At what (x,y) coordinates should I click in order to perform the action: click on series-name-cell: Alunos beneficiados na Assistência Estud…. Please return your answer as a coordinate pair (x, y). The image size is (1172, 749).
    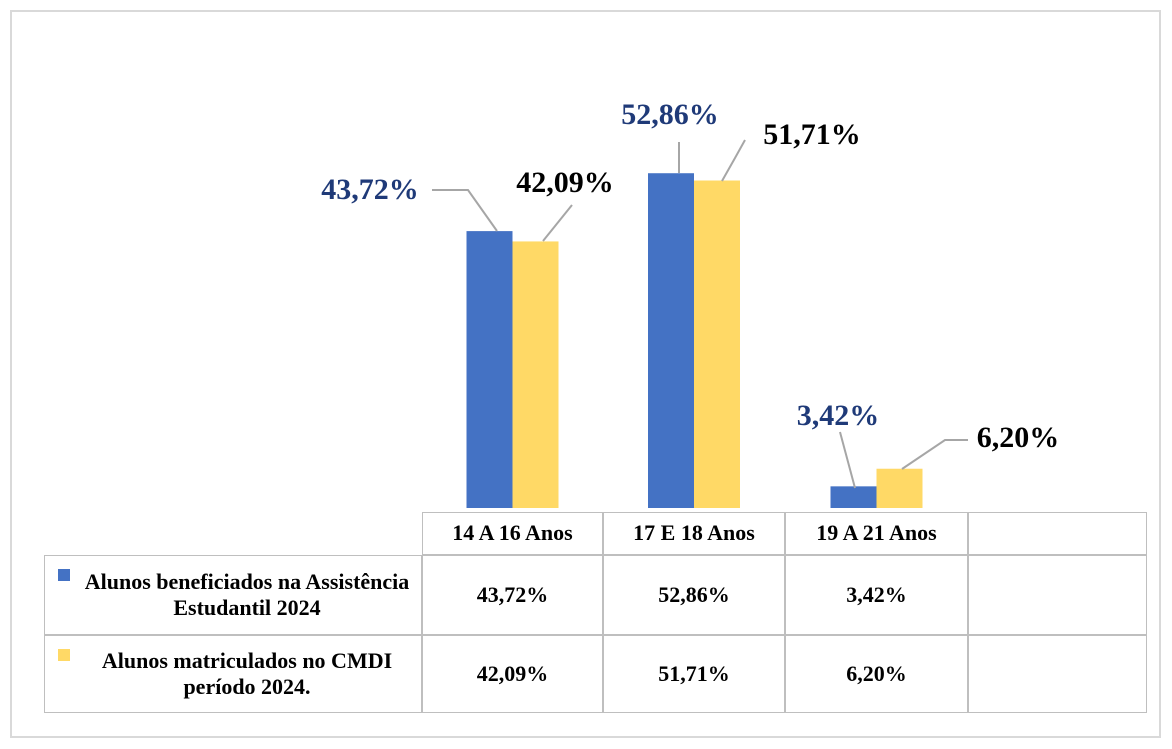
    Looking at the image, I should click on (233, 595).